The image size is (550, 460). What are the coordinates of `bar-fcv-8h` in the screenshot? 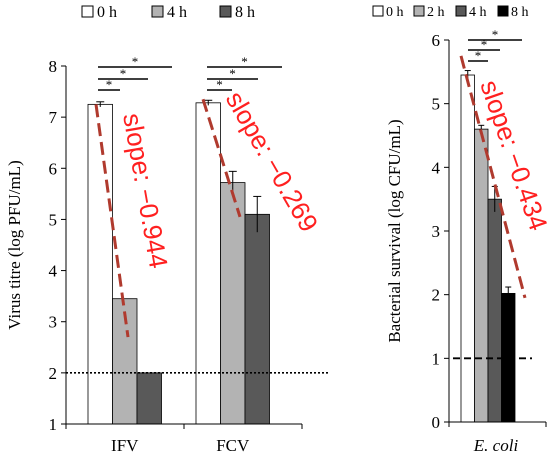 It's located at (257, 319).